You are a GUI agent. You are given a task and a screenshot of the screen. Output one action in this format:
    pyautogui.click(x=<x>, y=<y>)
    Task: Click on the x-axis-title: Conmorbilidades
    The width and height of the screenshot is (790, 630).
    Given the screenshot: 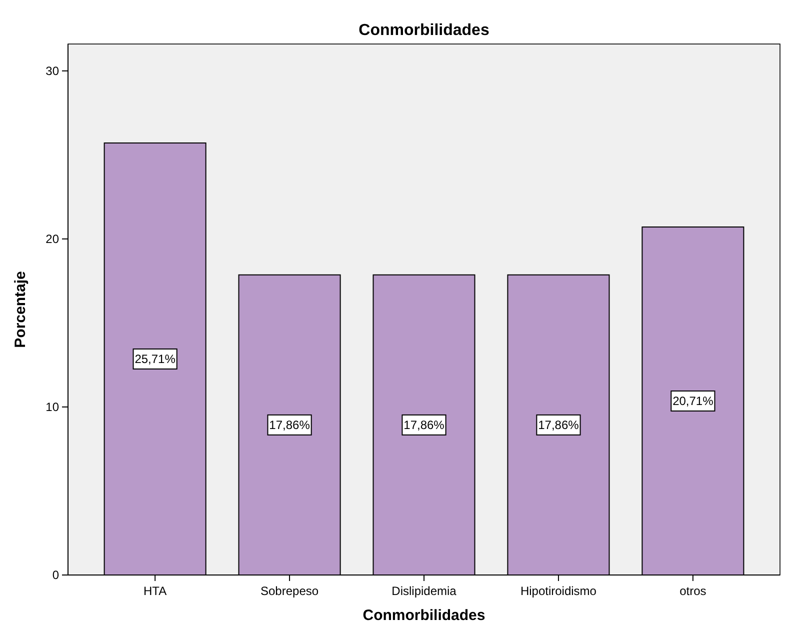 What is the action you would take?
    pyautogui.click(x=424, y=615)
    